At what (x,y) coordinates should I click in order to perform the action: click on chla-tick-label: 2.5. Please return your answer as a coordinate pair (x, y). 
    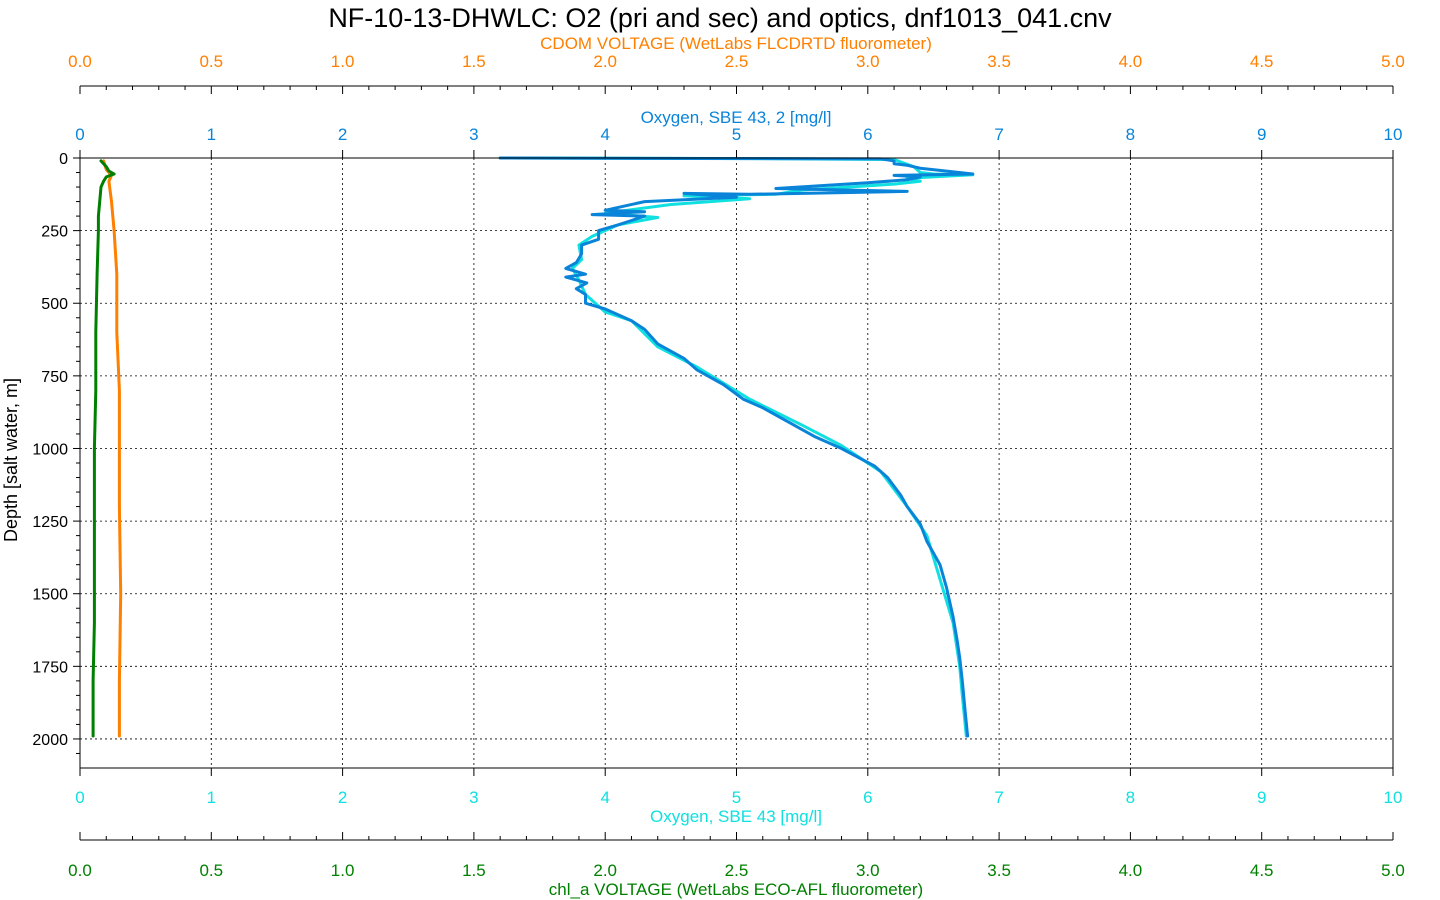
    Looking at the image, I should click on (737, 870).